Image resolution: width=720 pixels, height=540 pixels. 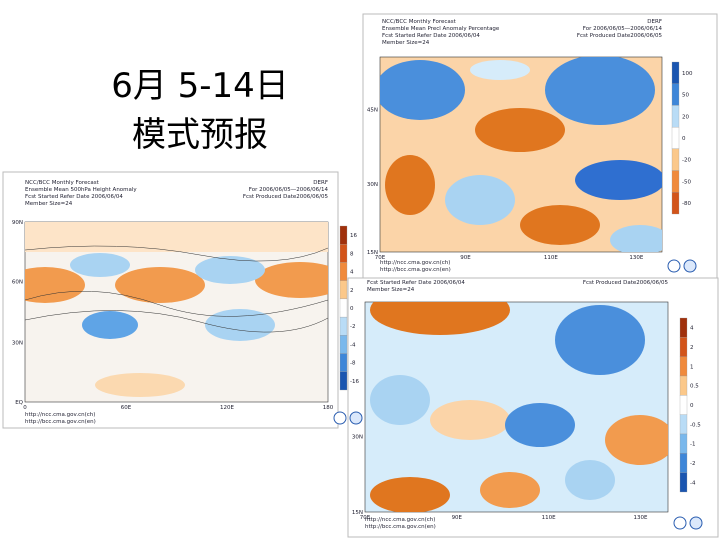 What do you see at coordinates (17, 223) in the screenshot?
I see `lat-label: 90N` at bounding box center [17, 223].